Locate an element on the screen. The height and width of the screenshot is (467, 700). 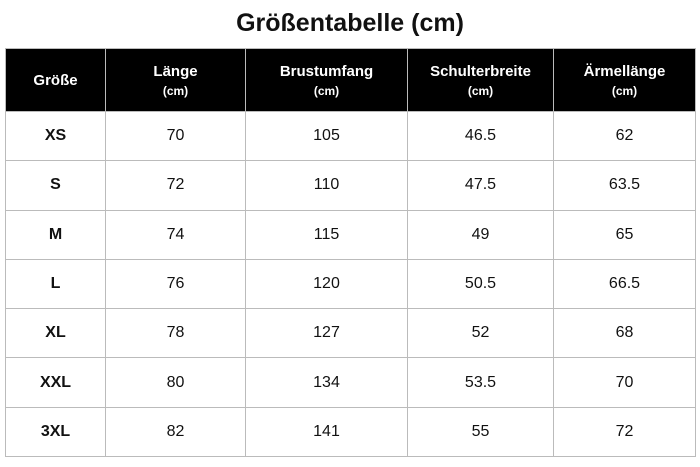
column-header: Ärmellänge (cm) is located at coordinates (624, 80).